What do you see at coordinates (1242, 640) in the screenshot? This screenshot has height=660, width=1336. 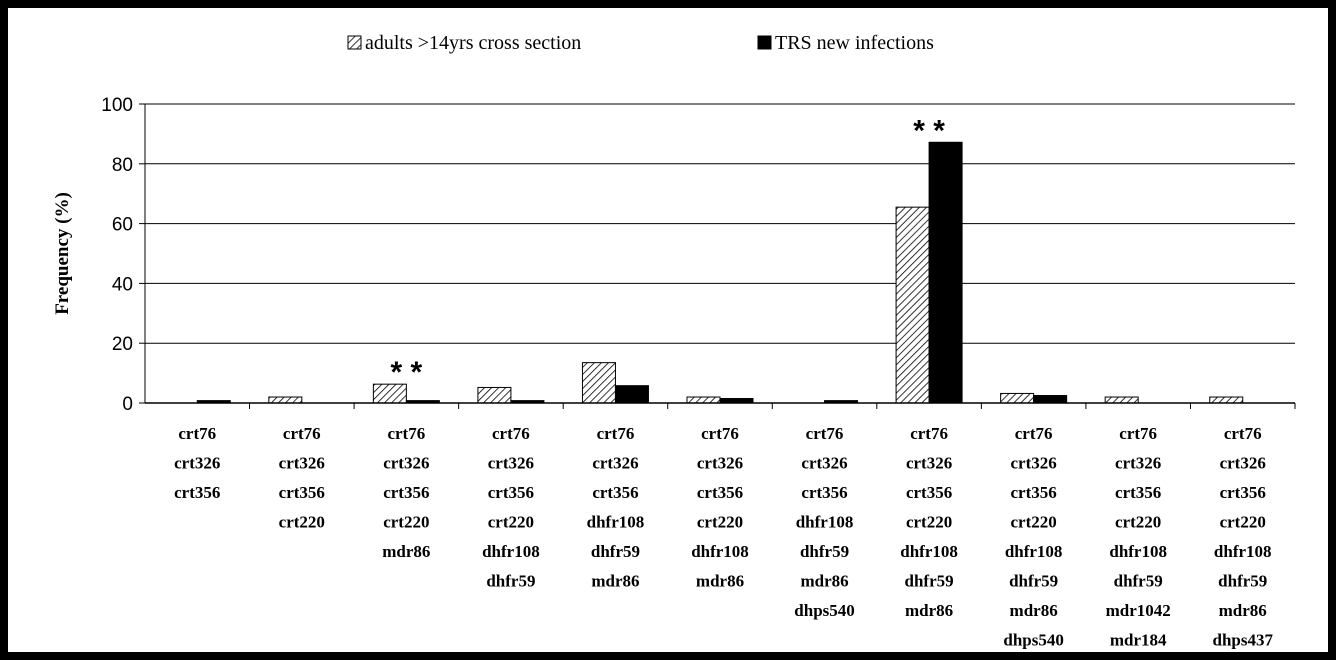 I see `x-tick-label: dhps437` at bounding box center [1242, 640].